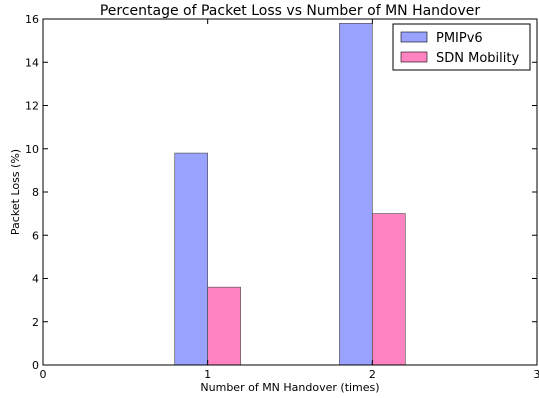 The width and height of the screenshot is (539, 398). Describe the element at coordinates (536, 374) in the screenshot. I see `x-tick-label-3: 3` at that location.